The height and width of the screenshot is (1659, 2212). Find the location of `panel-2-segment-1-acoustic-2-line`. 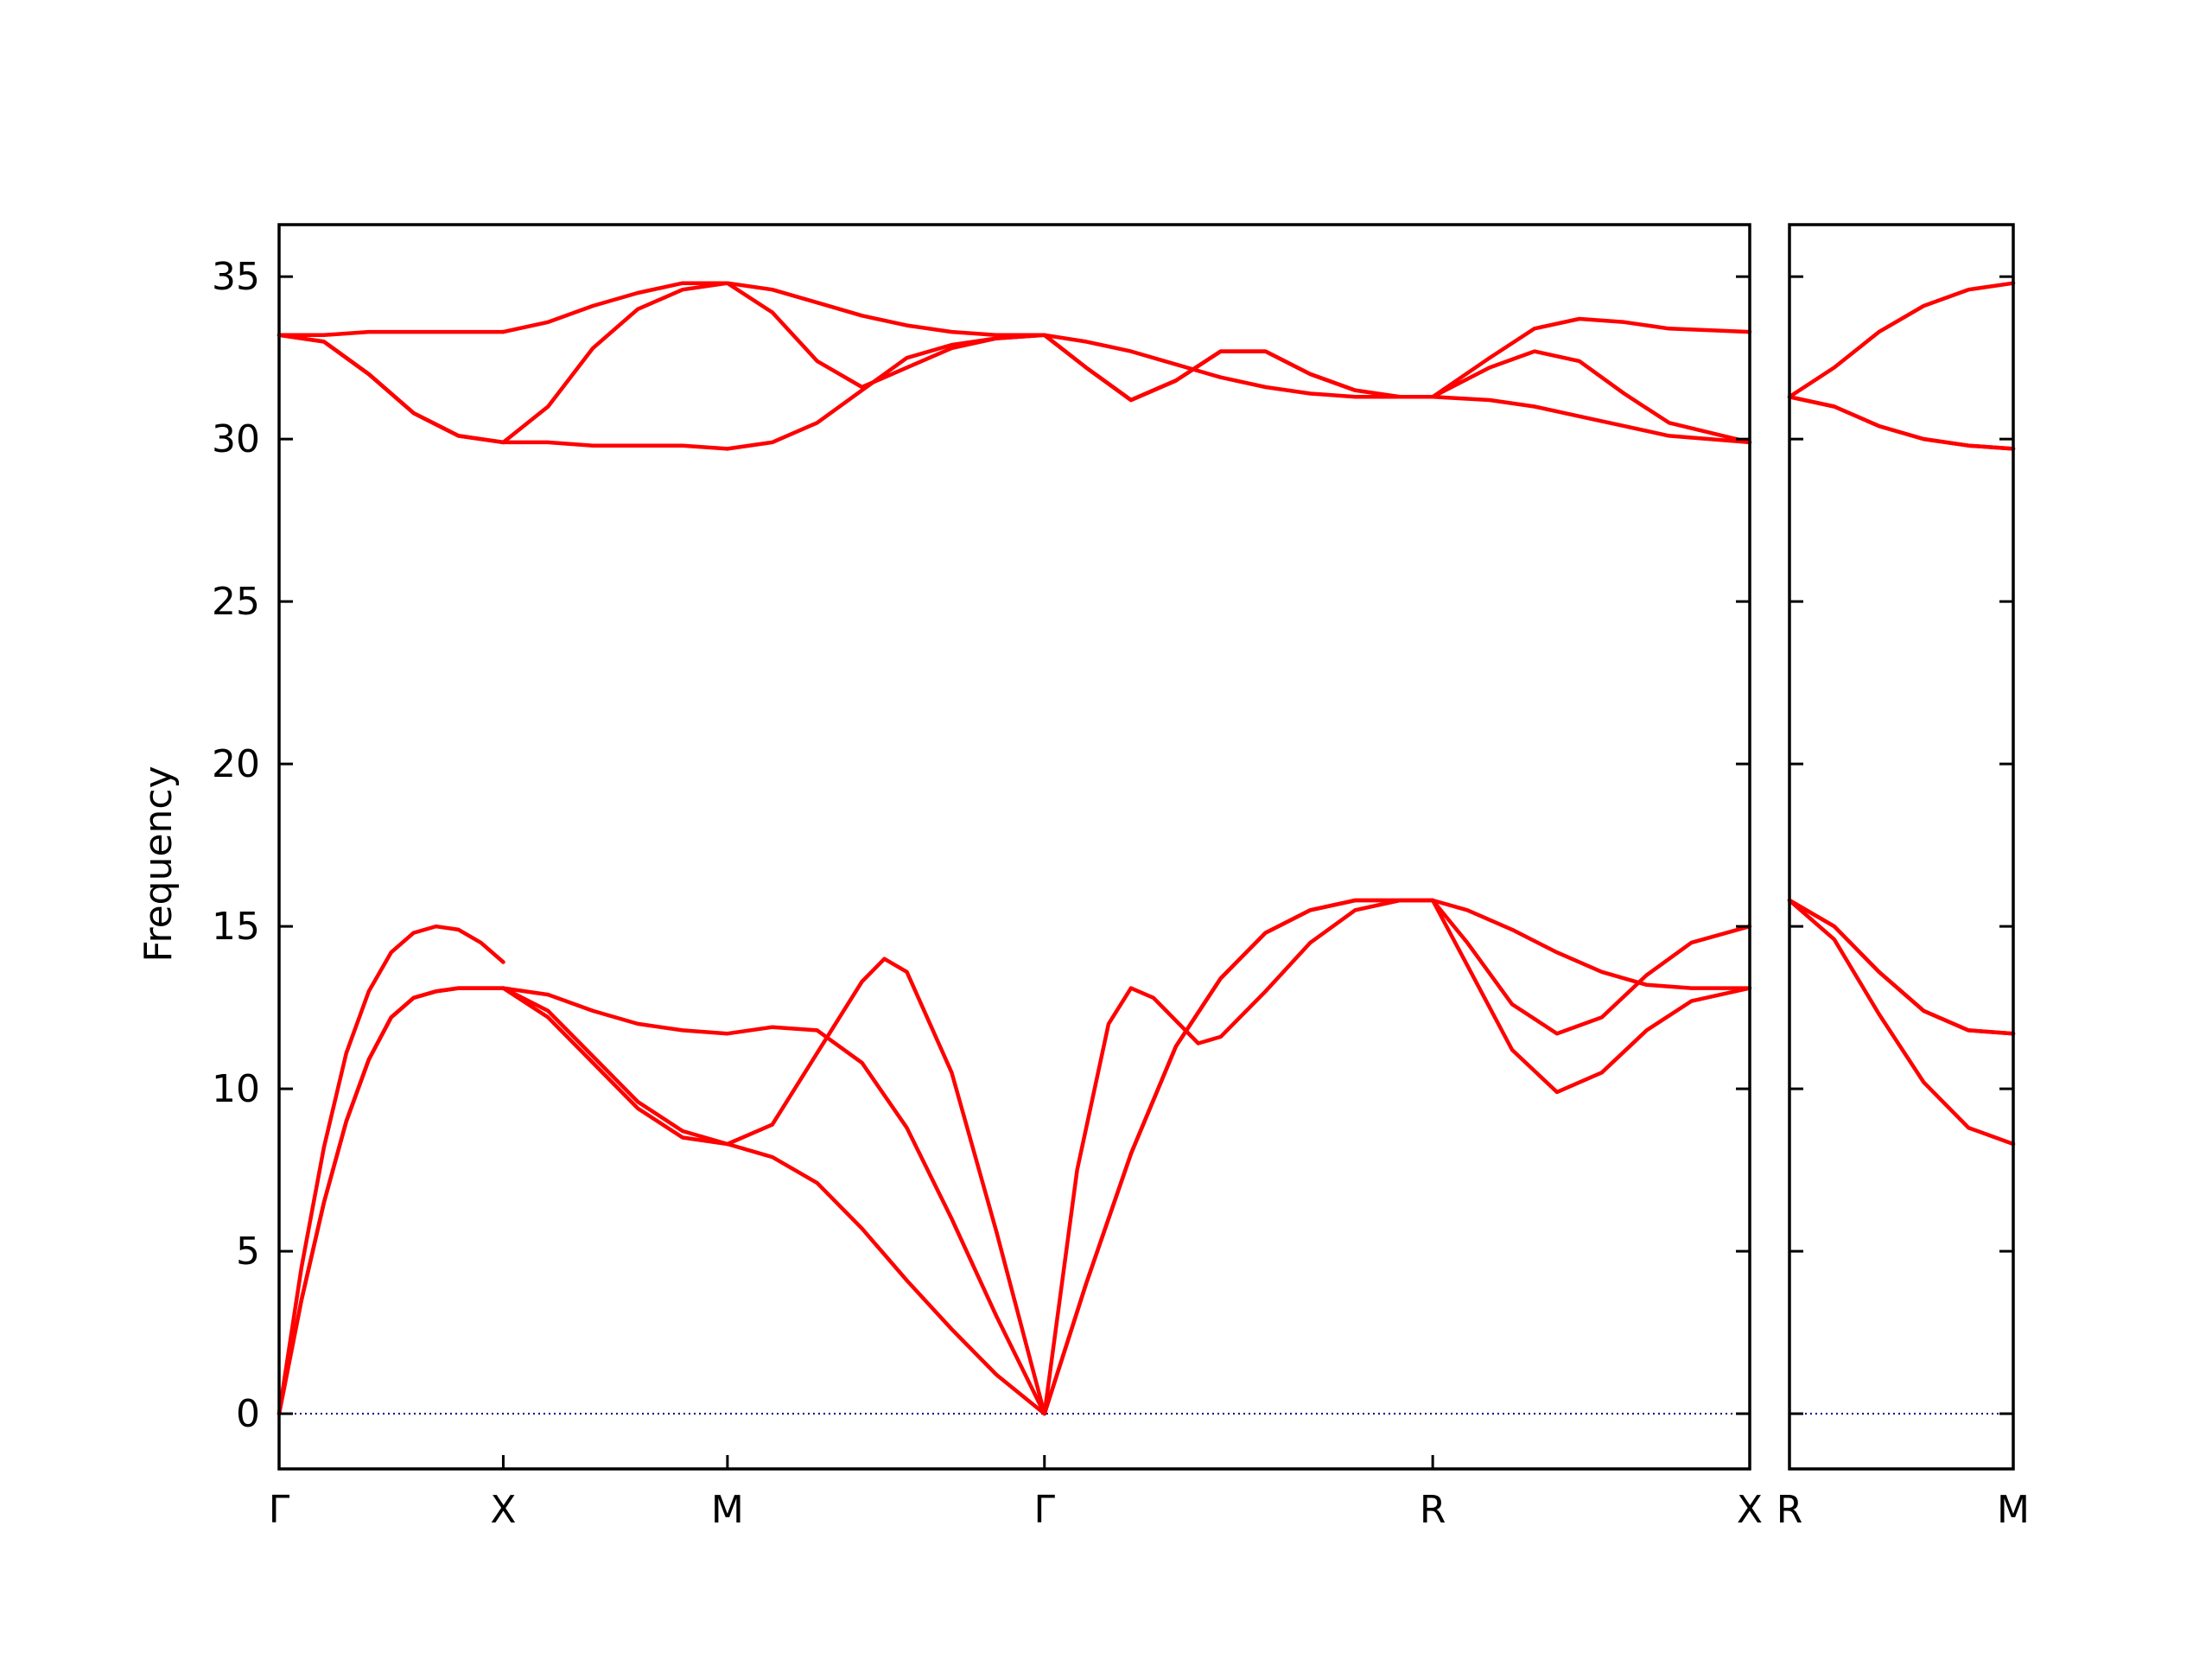

panel-2-segment-1-acoustic-2-line is located at coordinates (1901, 1022).